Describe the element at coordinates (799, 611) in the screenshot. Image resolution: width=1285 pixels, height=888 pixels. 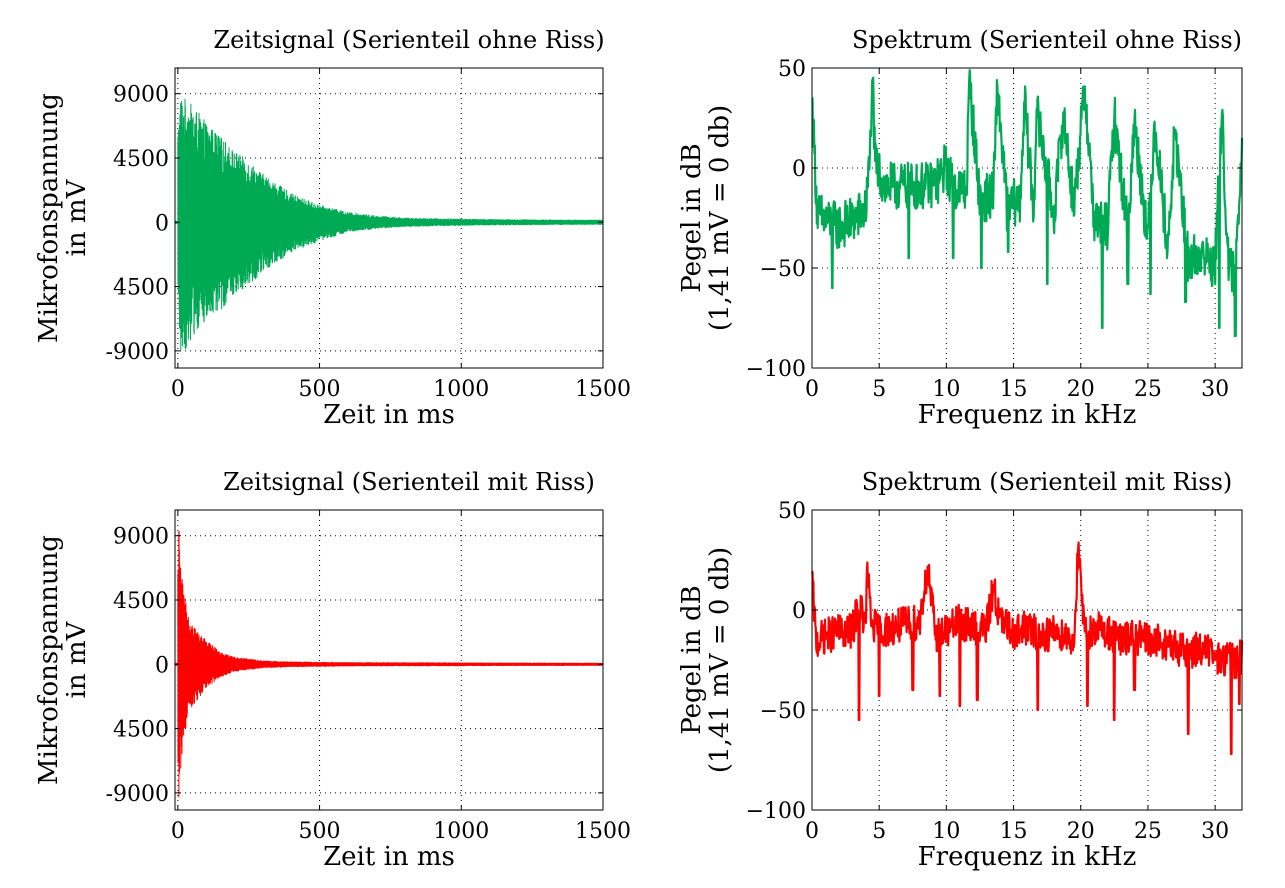
I see `spektrum-mit-riss-y-tick-label: 0` at that location.